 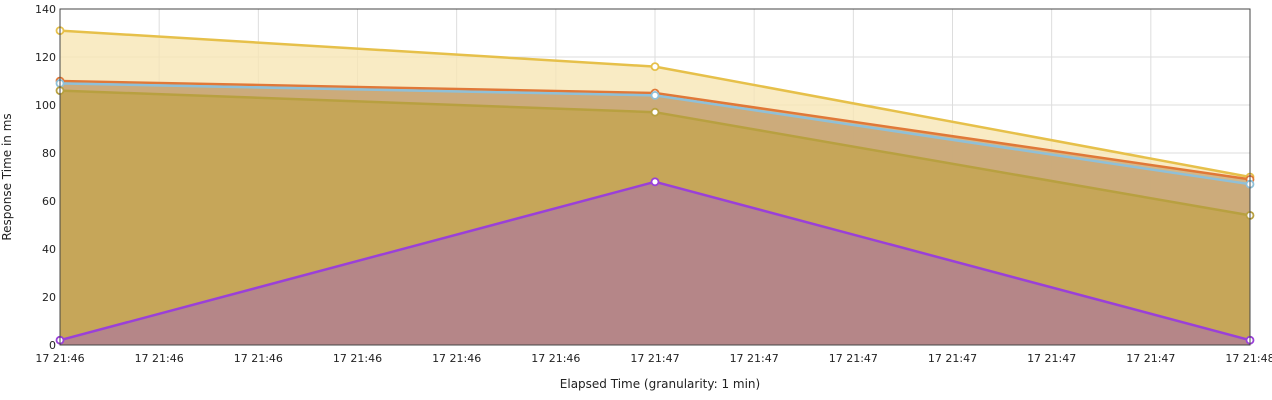 I want to click on x-tick-label-0: 17 21:46, so click(x=59, y=358).